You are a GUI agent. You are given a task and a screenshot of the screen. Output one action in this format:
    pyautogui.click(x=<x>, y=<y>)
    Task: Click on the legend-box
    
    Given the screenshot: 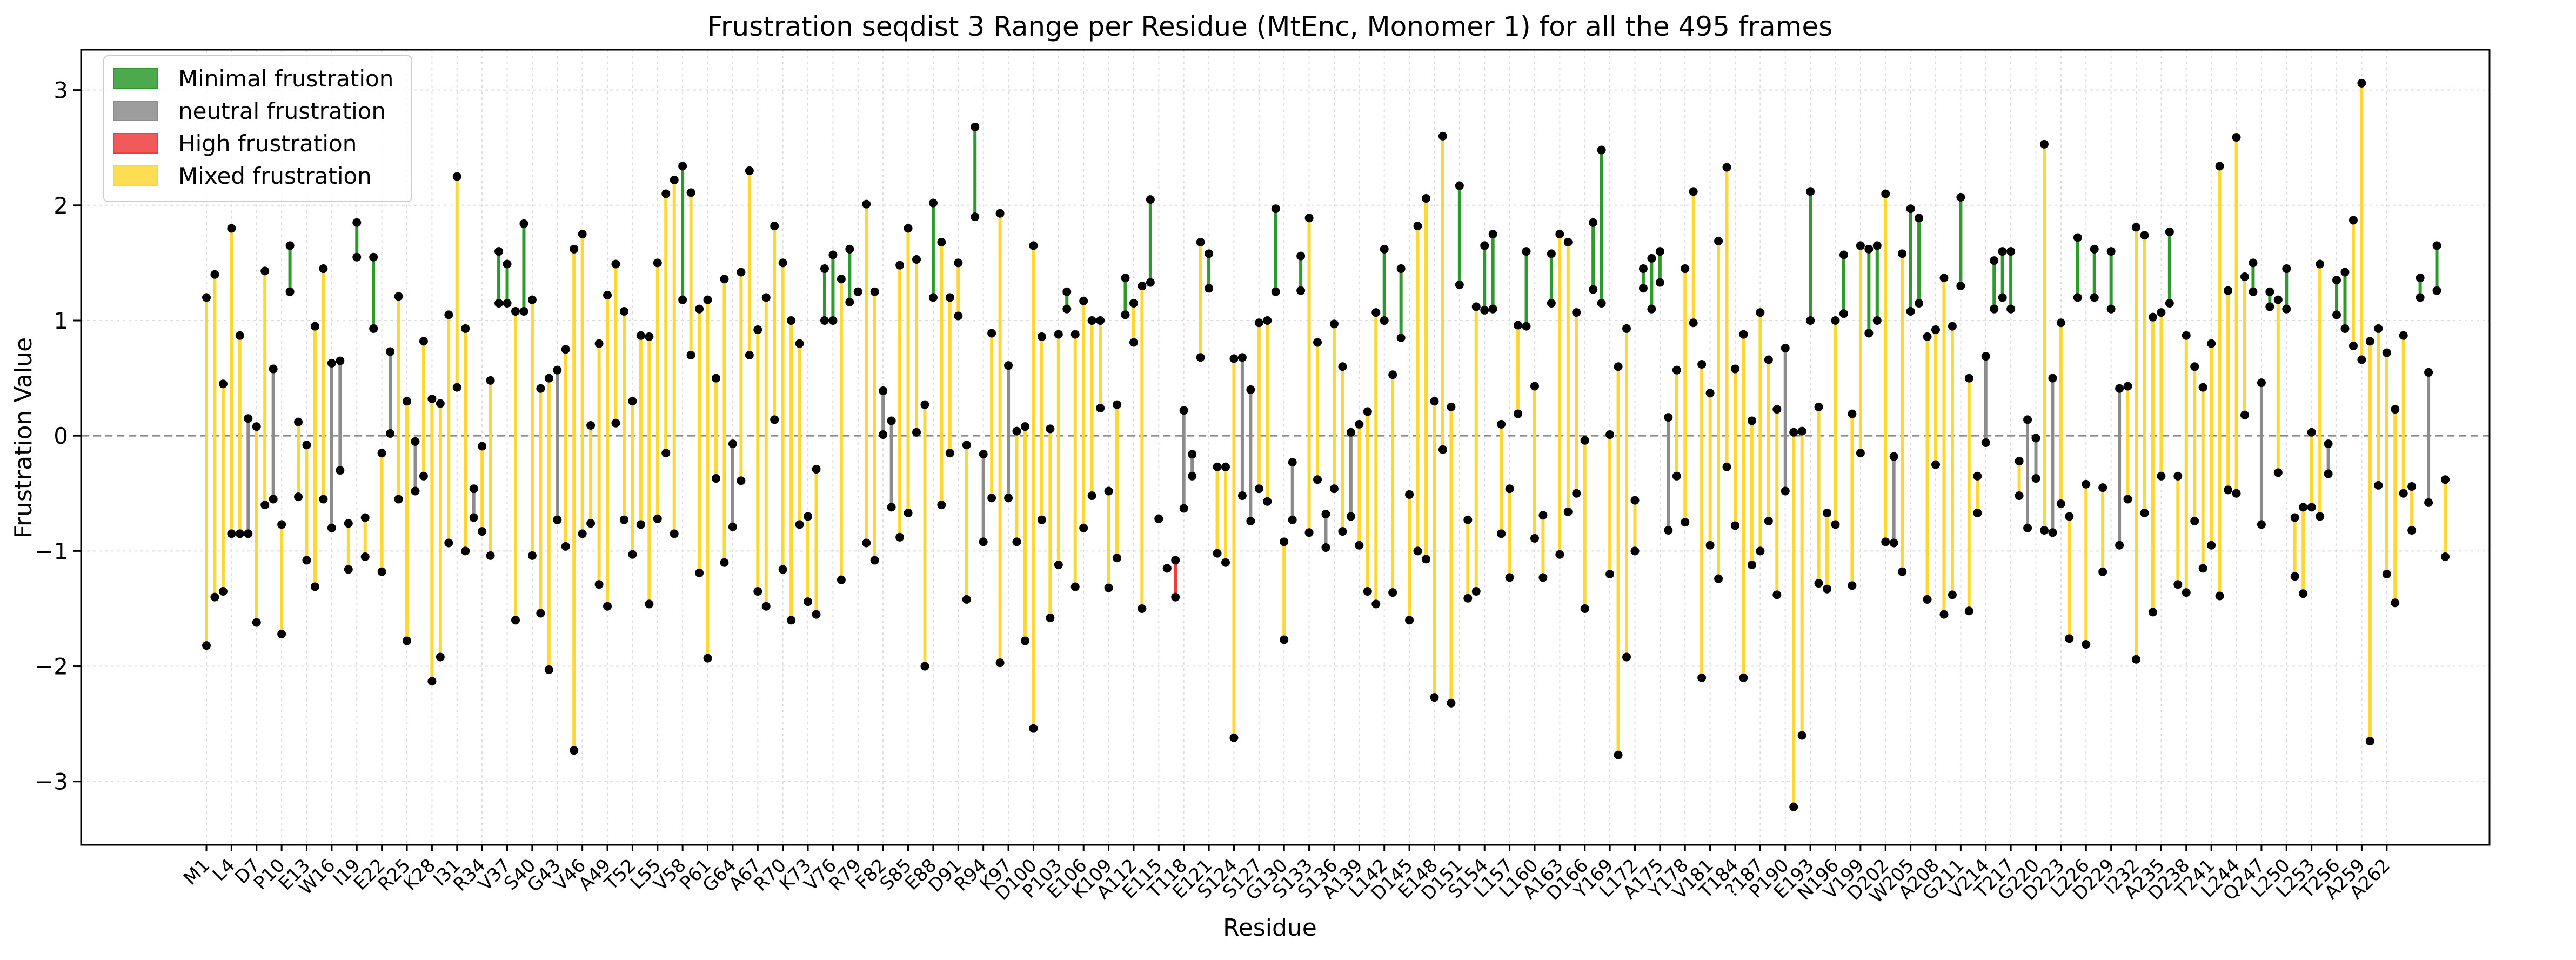 What is the action you would take?
    pyautogui.click(x=257, y=129)
    